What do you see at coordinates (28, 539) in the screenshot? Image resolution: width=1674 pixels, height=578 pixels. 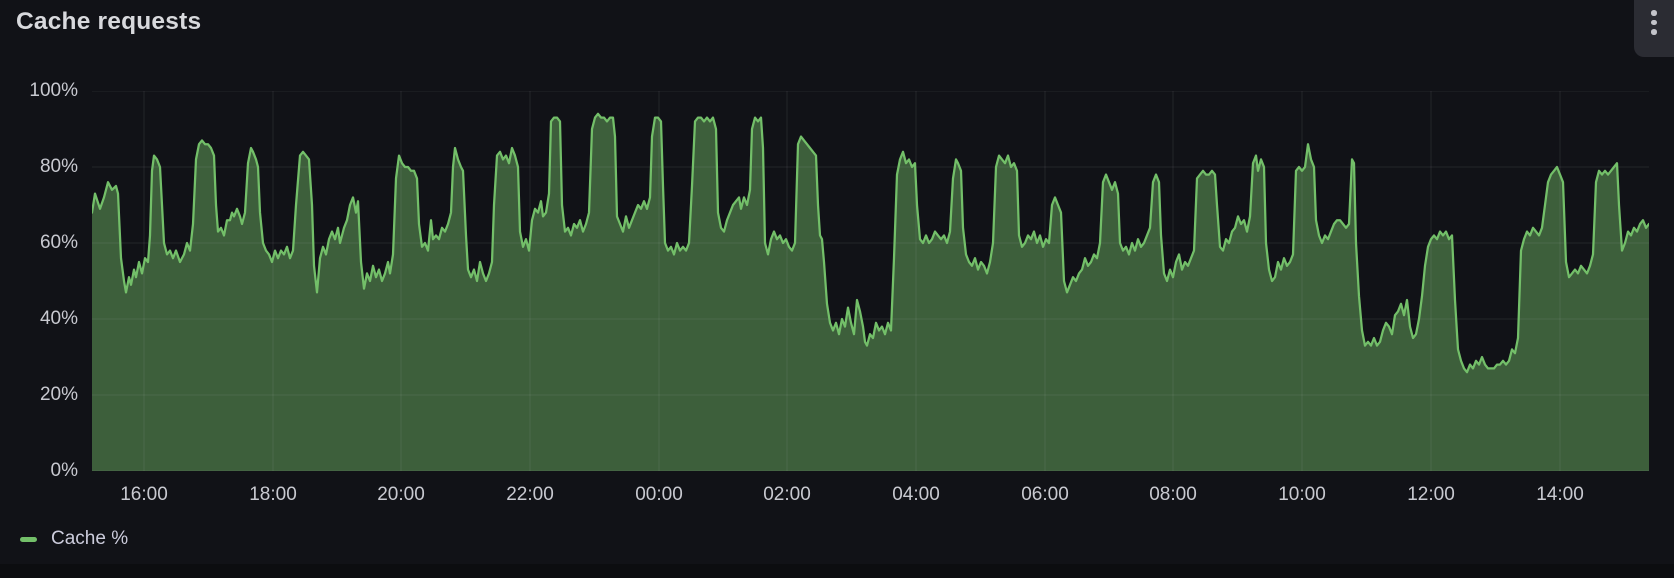 I see `legend-swatch` at bounding box center [28, 539].